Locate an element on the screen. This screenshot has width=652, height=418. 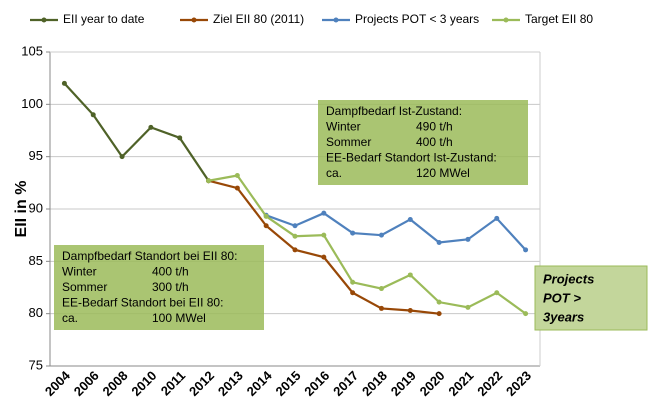
x-tick-label: 2017 is located at coordinates (345, 383).